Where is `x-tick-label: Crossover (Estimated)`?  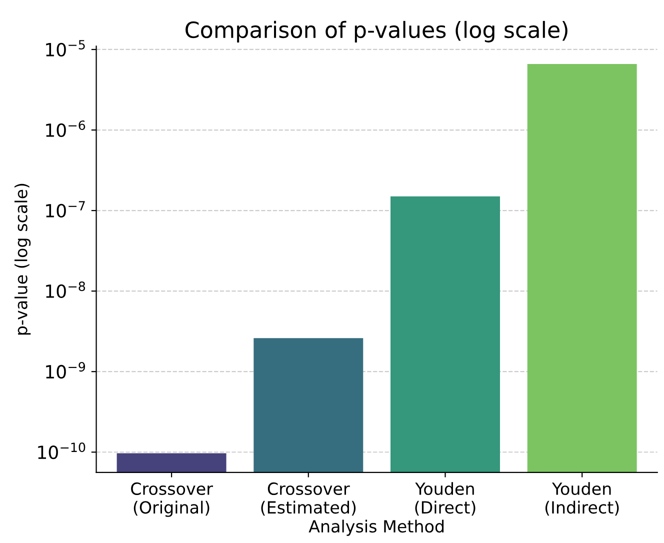
x-tick-label: Crossover (Estimated) is located at coordinates (308, 499).